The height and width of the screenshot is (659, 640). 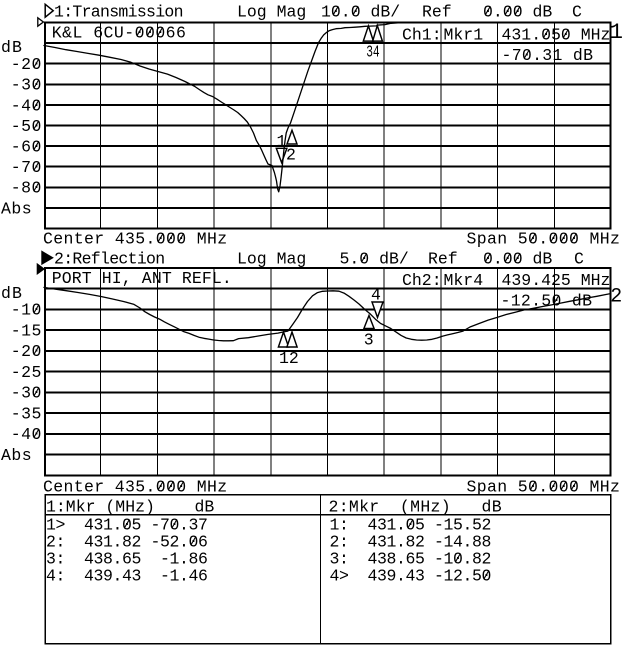 I want to click on svg-text: 3: 438.65 -1.86, so click(x=127, y=559).